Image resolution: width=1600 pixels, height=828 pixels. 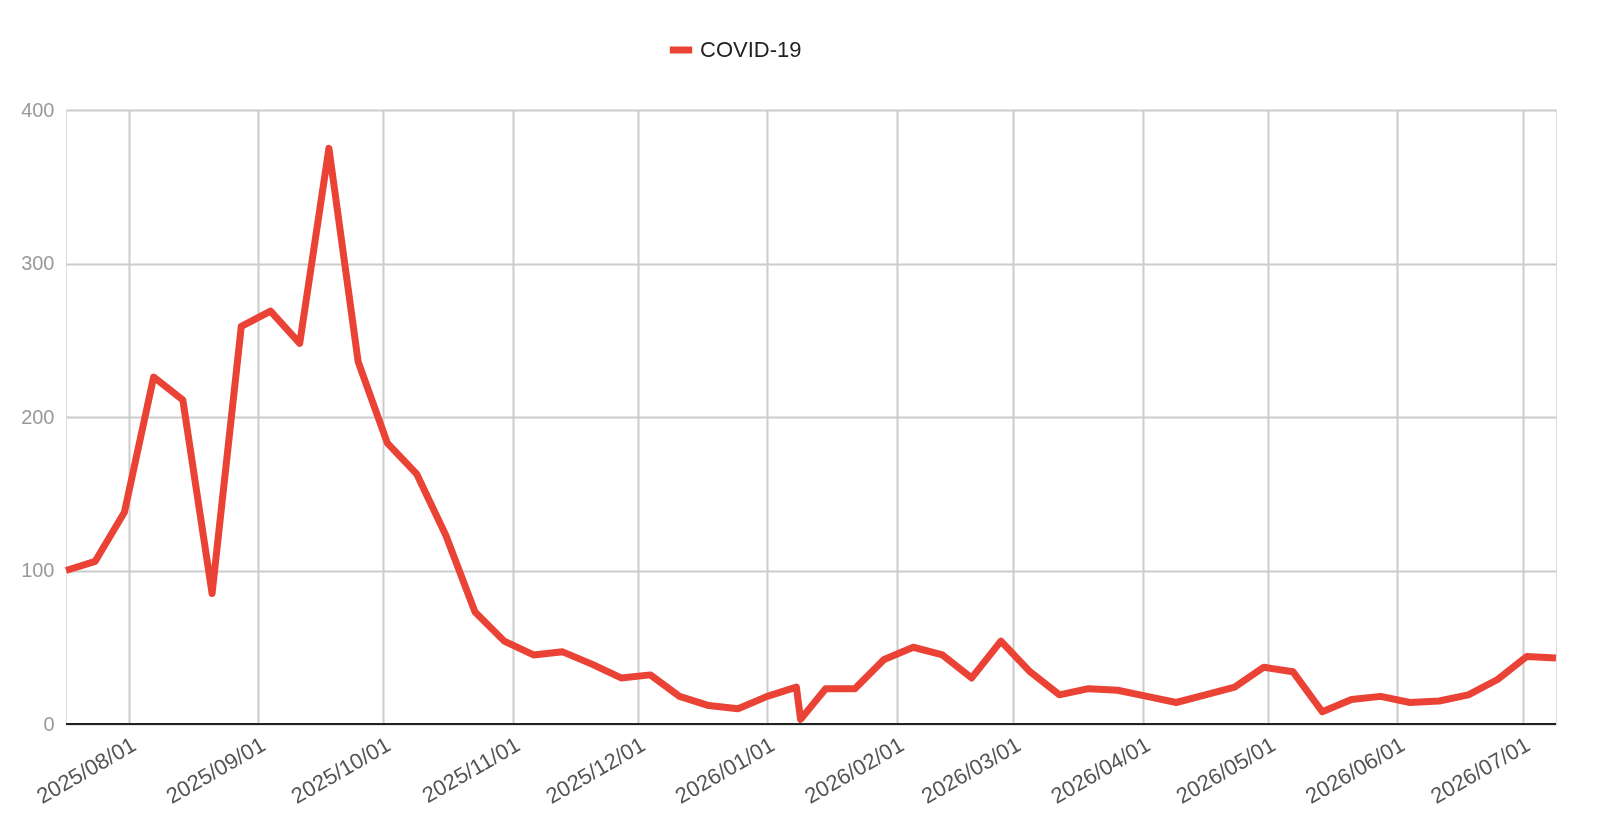 I want to click on y-tick-label: 400, so click(x=38, y=109).